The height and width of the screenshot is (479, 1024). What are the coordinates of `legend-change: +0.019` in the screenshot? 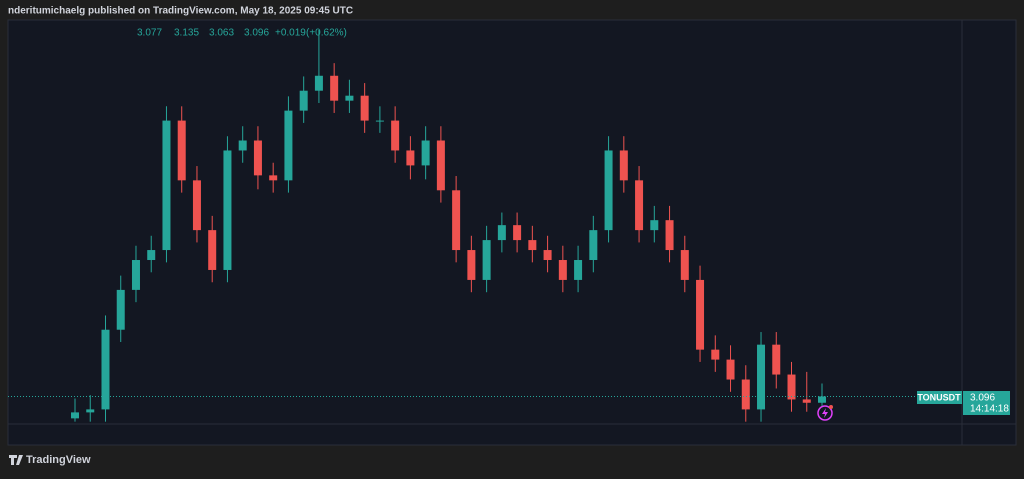 It's located at (290, 33).